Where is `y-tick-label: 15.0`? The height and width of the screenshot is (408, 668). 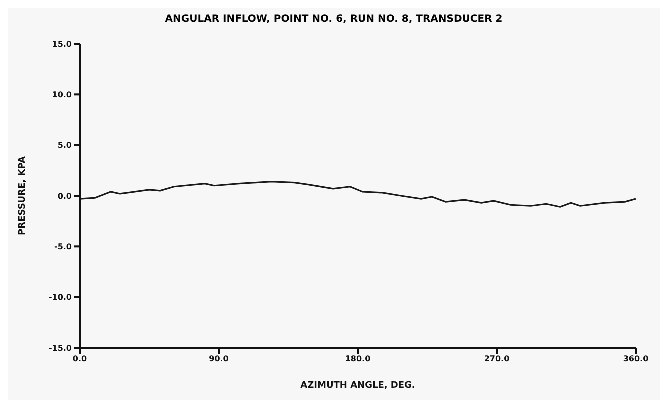
y-tick-label: 15.0 is located at coordinates (62, 44).